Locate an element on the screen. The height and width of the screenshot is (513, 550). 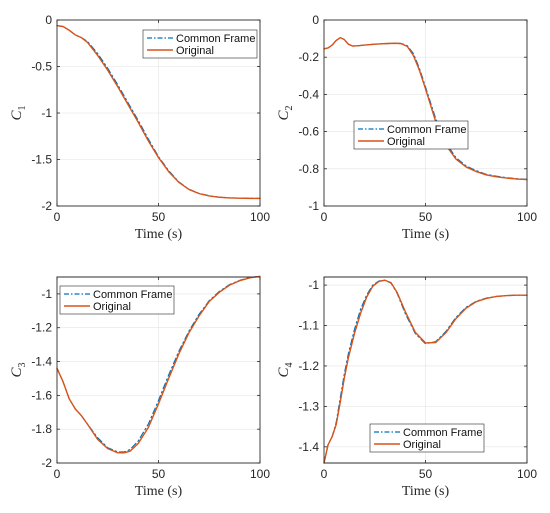
y-tick-label: -0.2 is located at coordinates (308, 57).